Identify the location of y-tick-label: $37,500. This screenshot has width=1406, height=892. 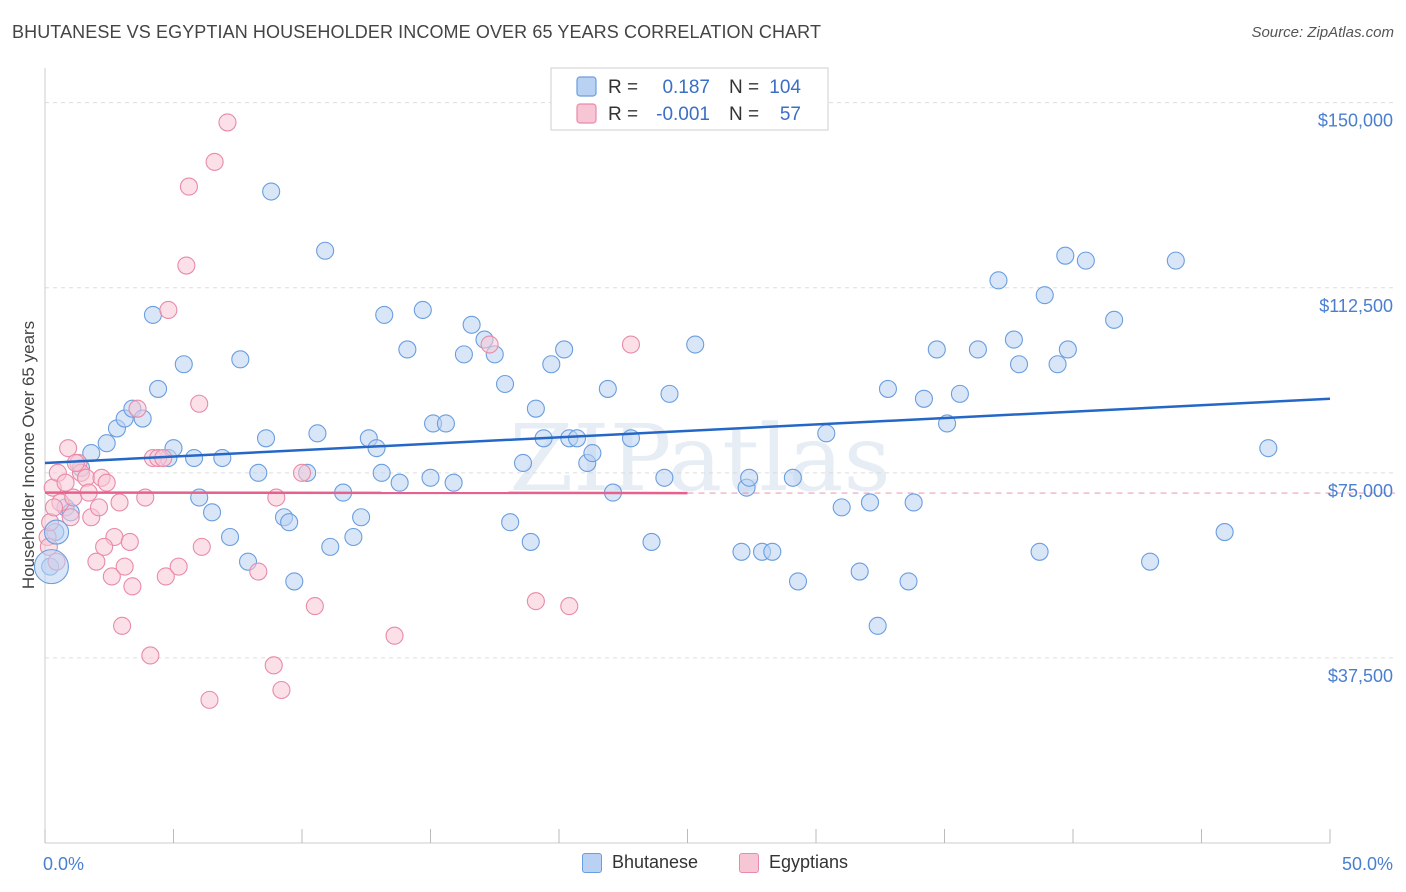
(1360, 676).